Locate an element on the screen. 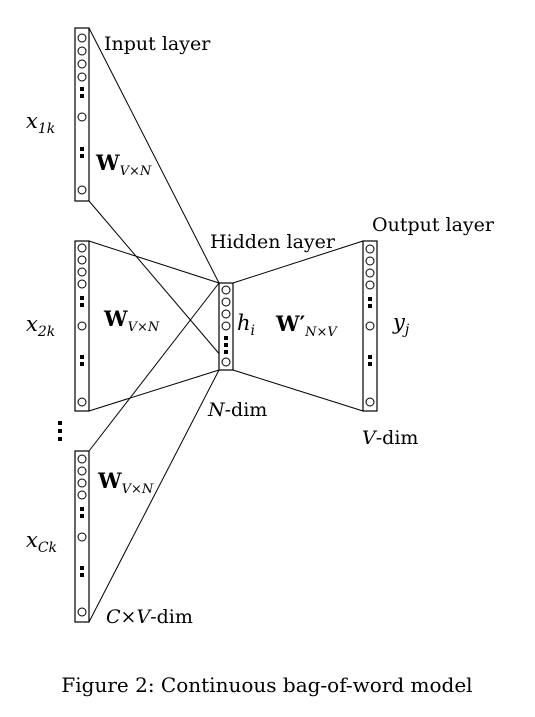 The width and height of the screenshot is (535, 717). input-var-xck: xCk is located at coordinates (41, 542).